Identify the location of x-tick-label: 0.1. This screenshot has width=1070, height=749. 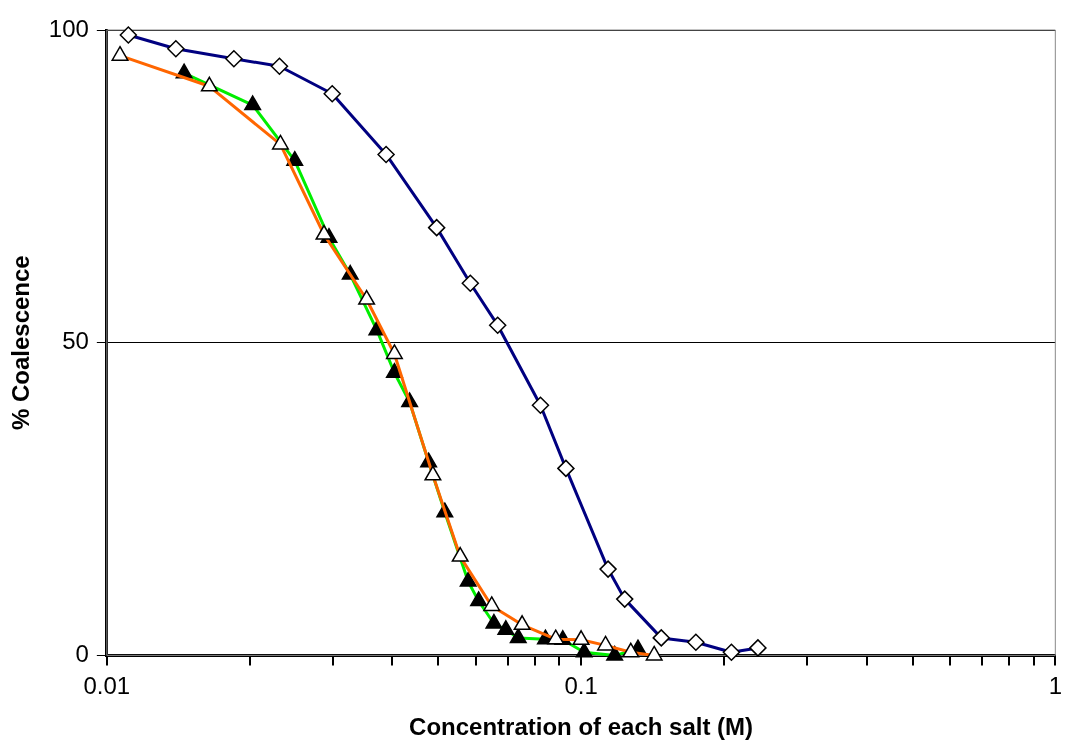
(581, 686).